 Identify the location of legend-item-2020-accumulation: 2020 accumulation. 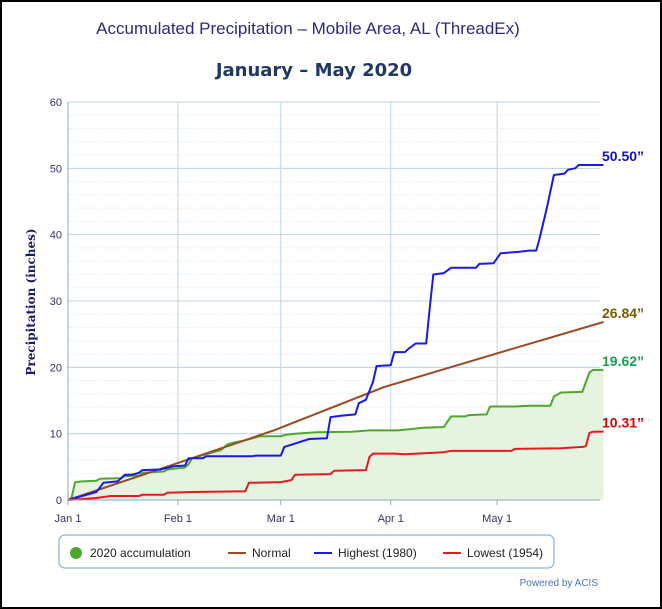
(140, 553).